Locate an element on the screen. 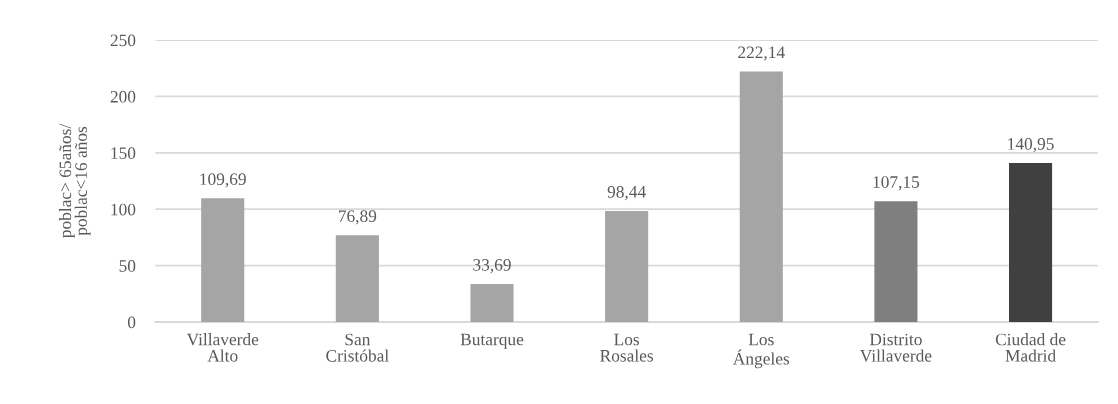  data-label: 109,69 is located at coordinates (223, 180).